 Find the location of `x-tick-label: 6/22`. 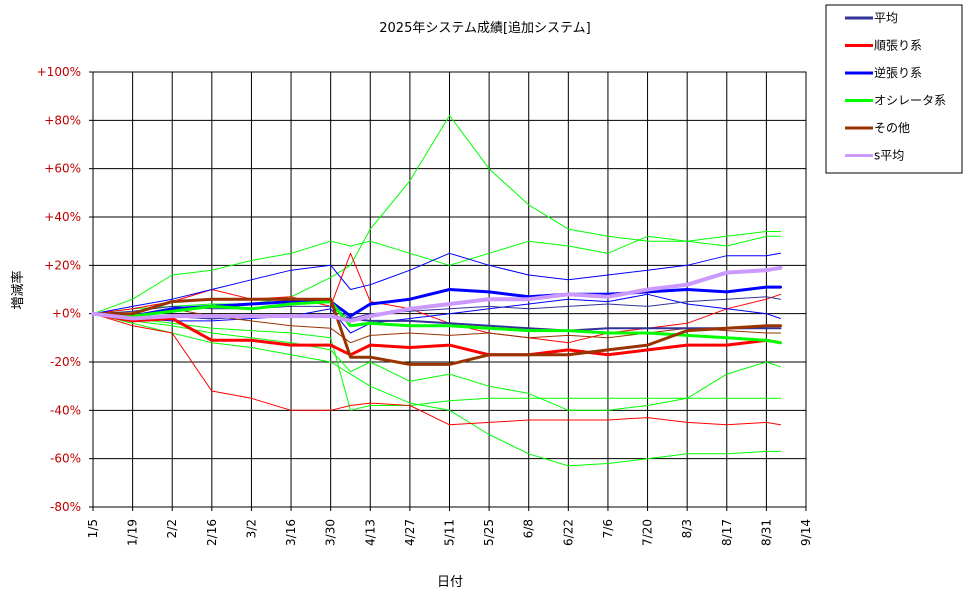

x-tick-label: 6/22 is located at coordinates (568, 532).